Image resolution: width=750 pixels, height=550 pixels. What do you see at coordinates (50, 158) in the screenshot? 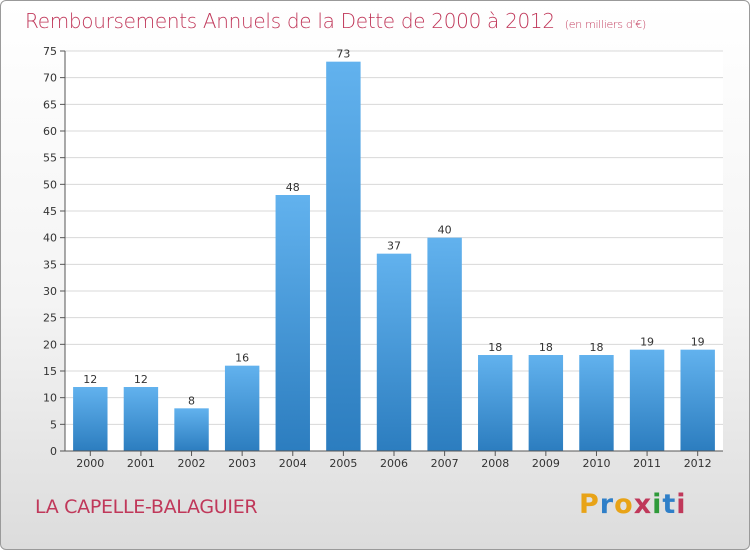
I see `y-tick-label: 55` at bounding box center [50, 158].